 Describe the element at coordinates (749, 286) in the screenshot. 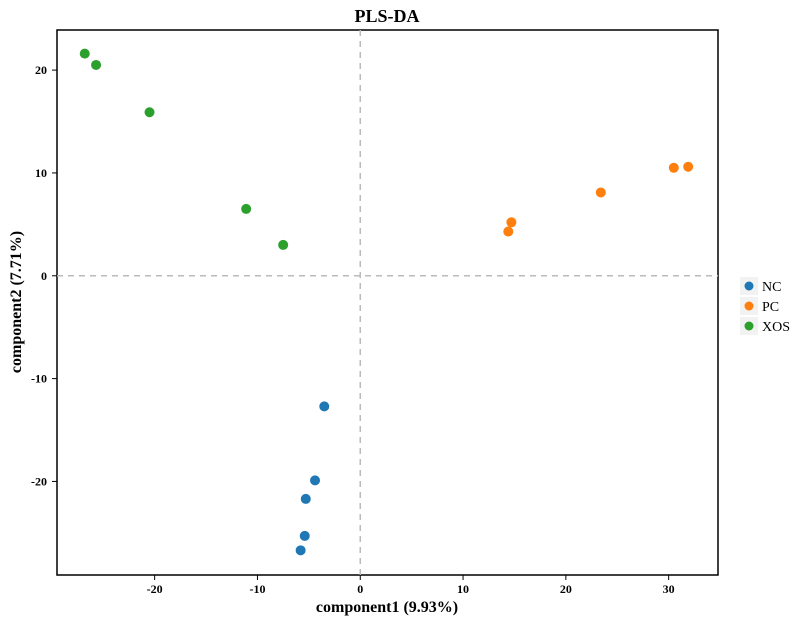

I see `legend-marker-nc` at that location.